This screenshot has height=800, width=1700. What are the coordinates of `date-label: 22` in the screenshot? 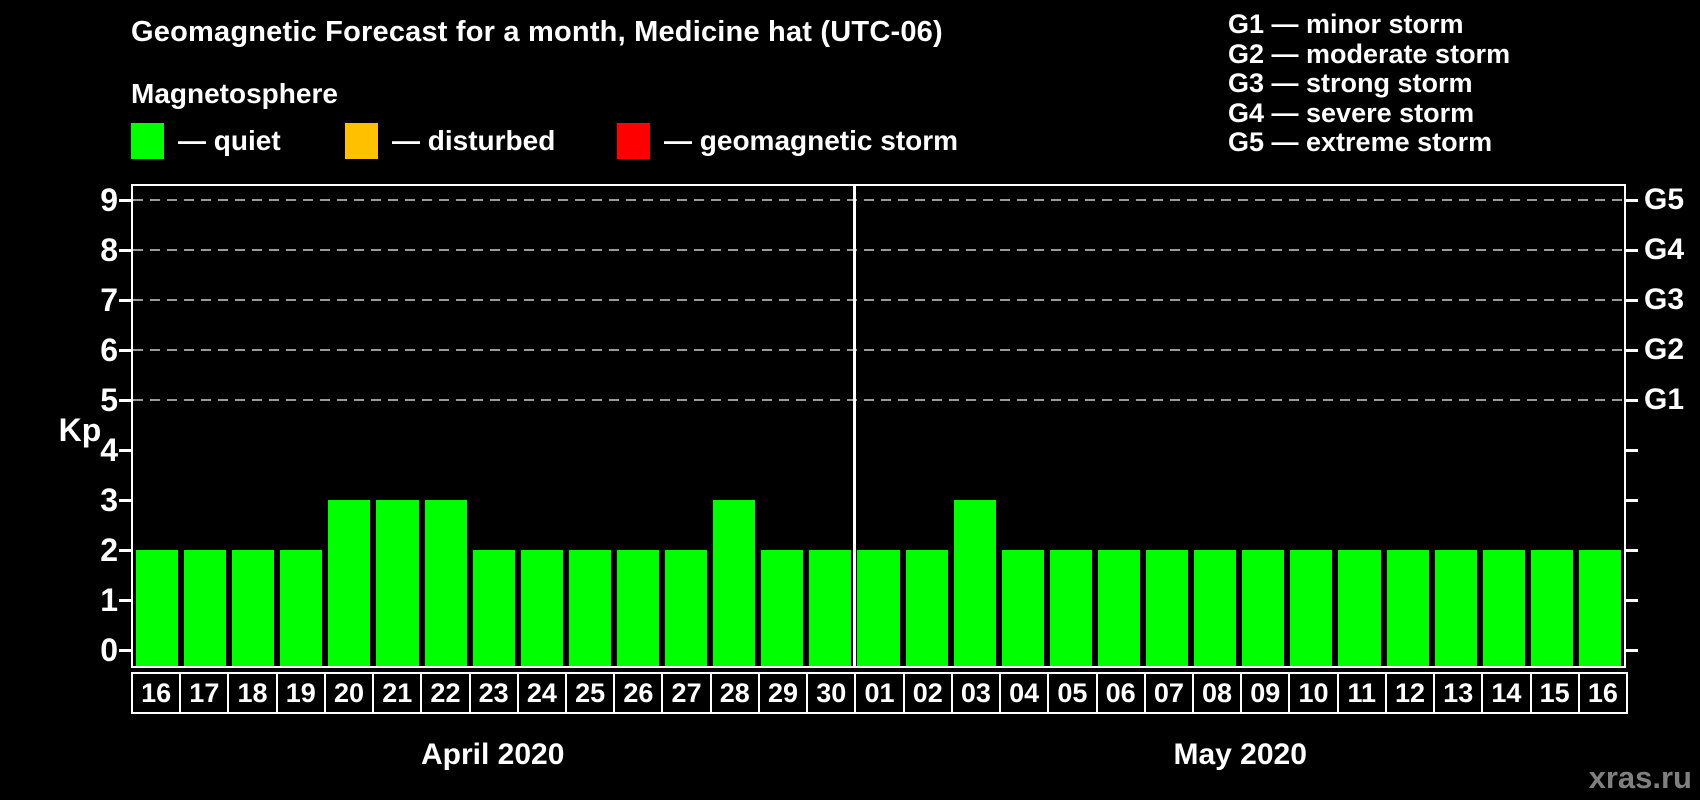 It's located at (445, 693).